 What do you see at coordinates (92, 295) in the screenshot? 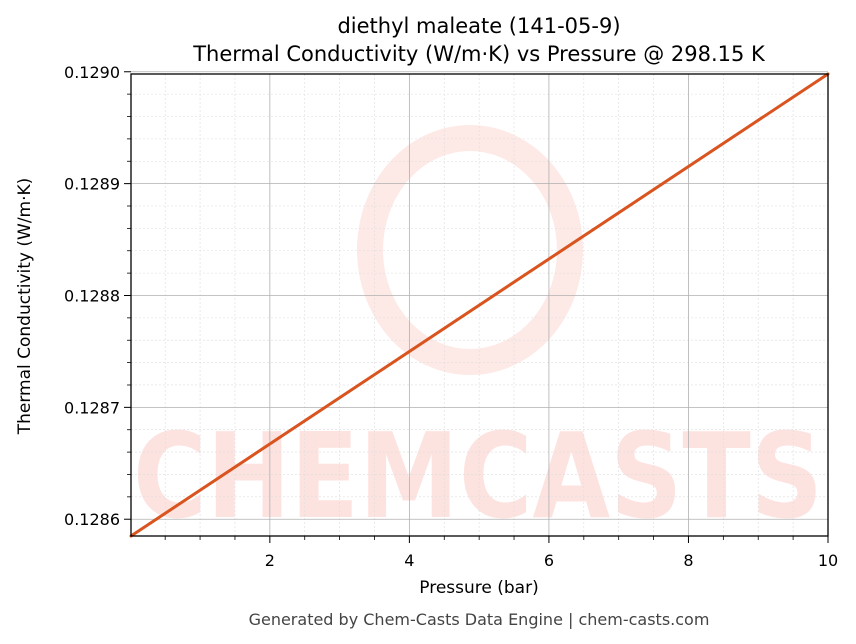
I see `y-tick-label: 0.1288` at bounding box center [92, 295].